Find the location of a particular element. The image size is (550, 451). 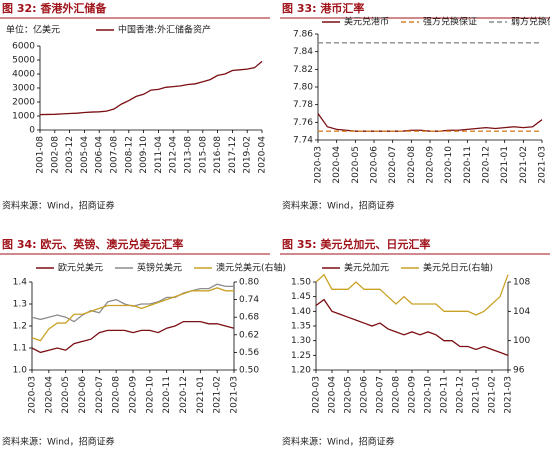

panel-title: 图 34: 欧元、英镑、澳元兑美元汇率 is located at coordinates (92, 244).